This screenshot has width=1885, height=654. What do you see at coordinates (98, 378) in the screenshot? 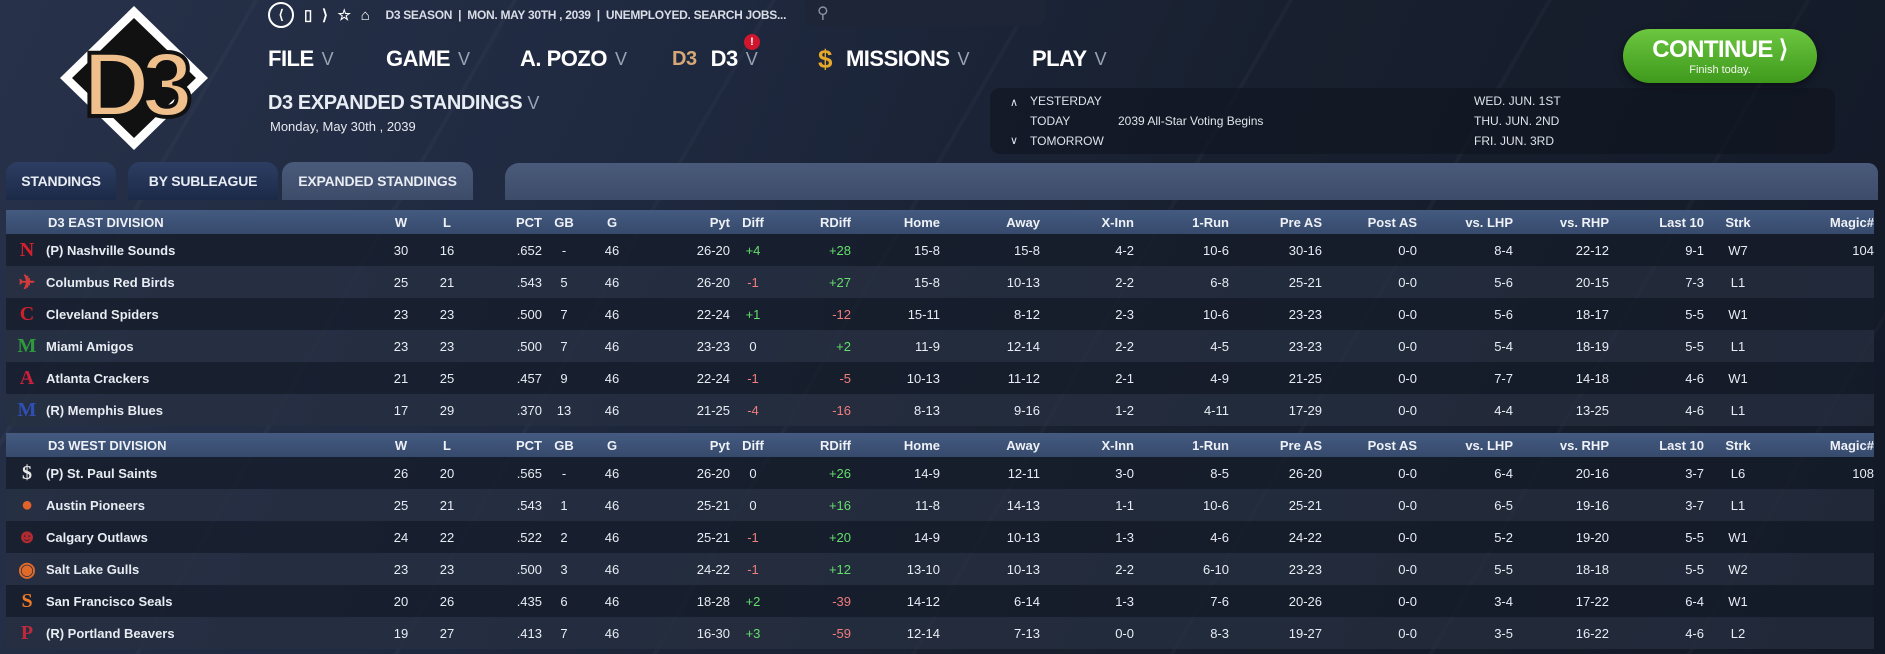
I see `team-name: Atlanta Crackers` at bounding box center [98, 378].